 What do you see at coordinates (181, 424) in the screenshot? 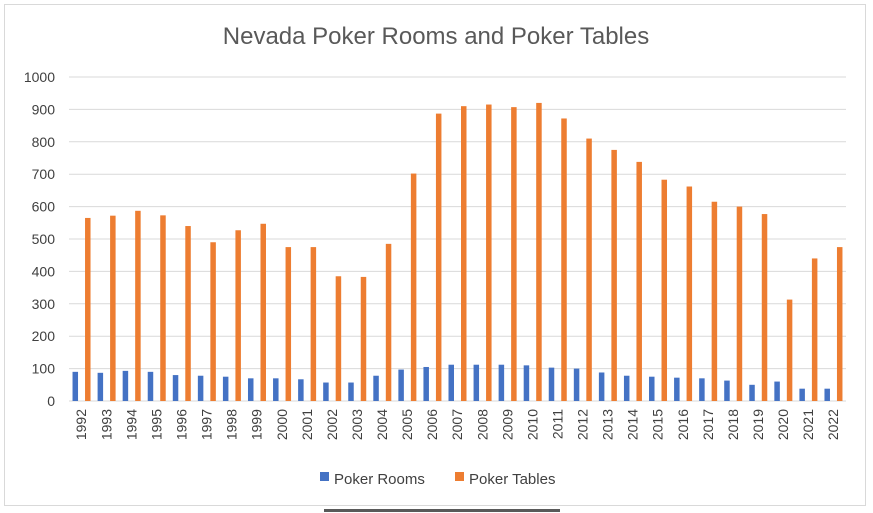
I see `x-tick-label: 1996` at bounding box center [181, 424].